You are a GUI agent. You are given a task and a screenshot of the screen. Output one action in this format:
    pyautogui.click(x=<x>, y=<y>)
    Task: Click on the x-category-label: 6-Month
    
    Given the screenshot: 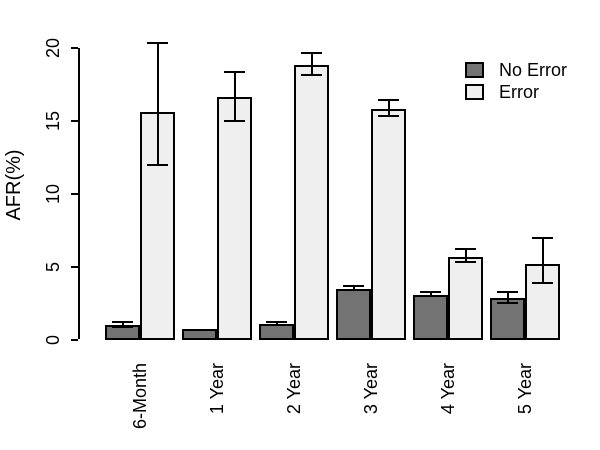 What is the action you would take?
    pyautogui.click(x=140, y=396)
    